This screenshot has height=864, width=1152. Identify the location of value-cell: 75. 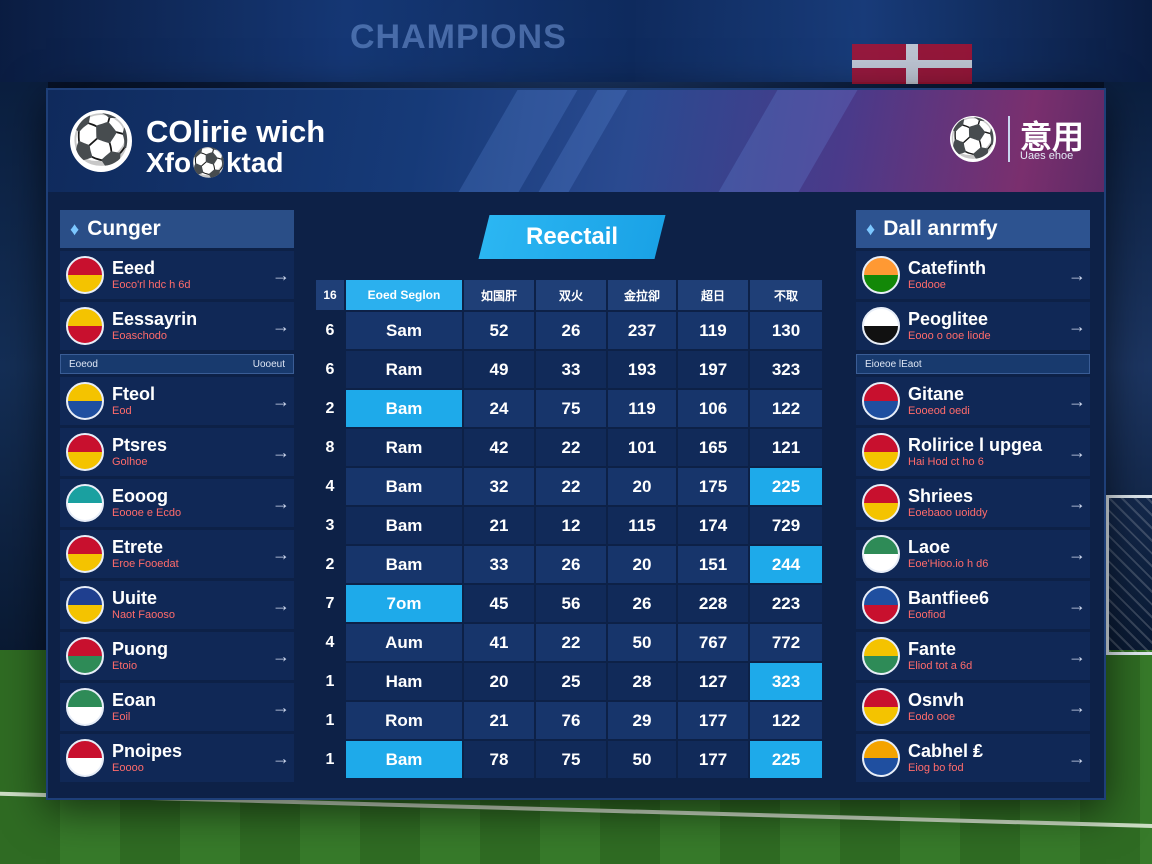
(572, 759).